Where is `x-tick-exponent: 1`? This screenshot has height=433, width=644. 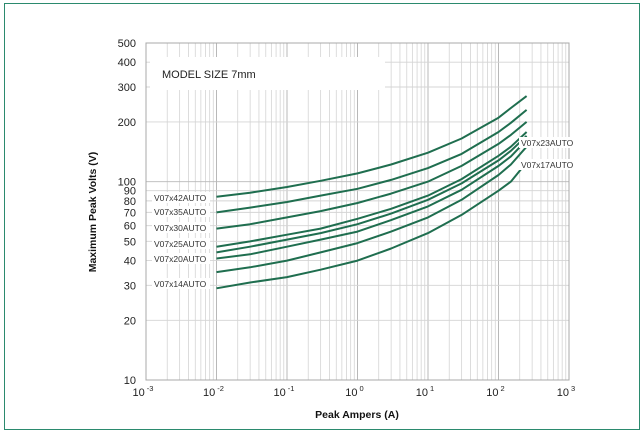
x-tick-exponent: 1 is located at coordinates (432, 388).